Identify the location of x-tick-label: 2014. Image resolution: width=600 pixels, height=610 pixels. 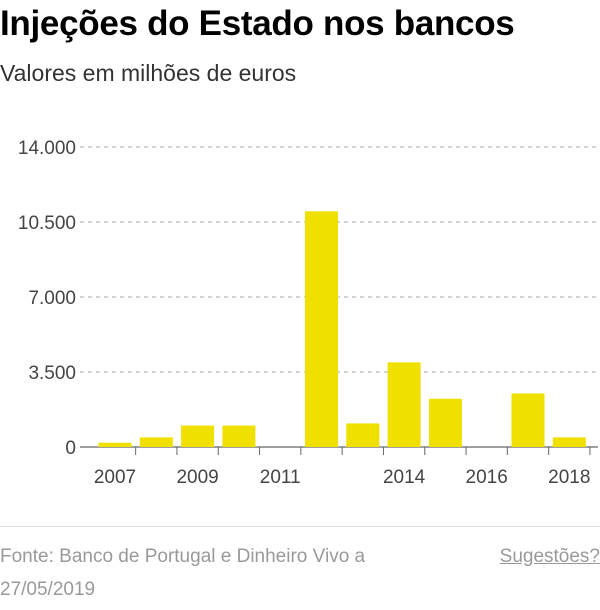
(404, 477).